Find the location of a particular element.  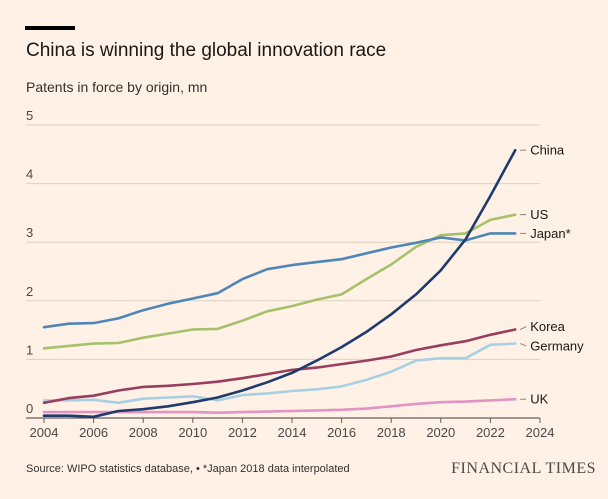

series-line-korea is located at coordinates (279, 366).